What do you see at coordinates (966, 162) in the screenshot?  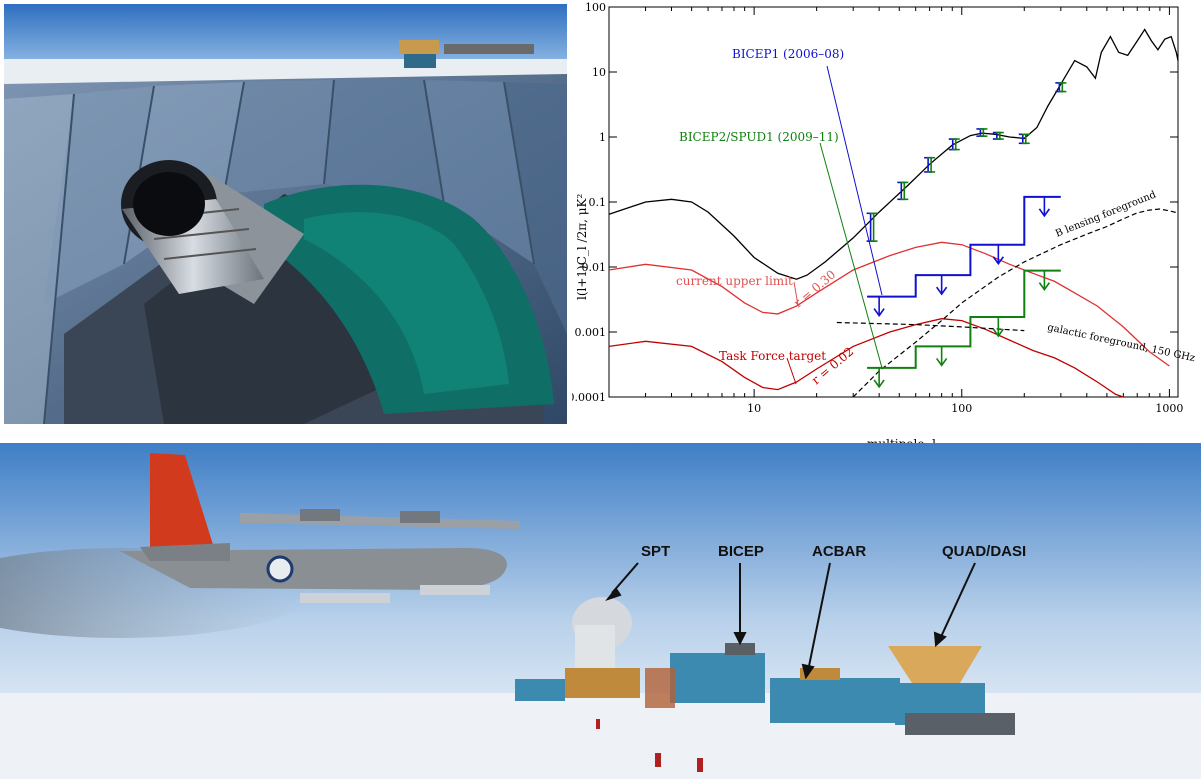 I see `bandpowers-layer` at bounding box center [966, 162].